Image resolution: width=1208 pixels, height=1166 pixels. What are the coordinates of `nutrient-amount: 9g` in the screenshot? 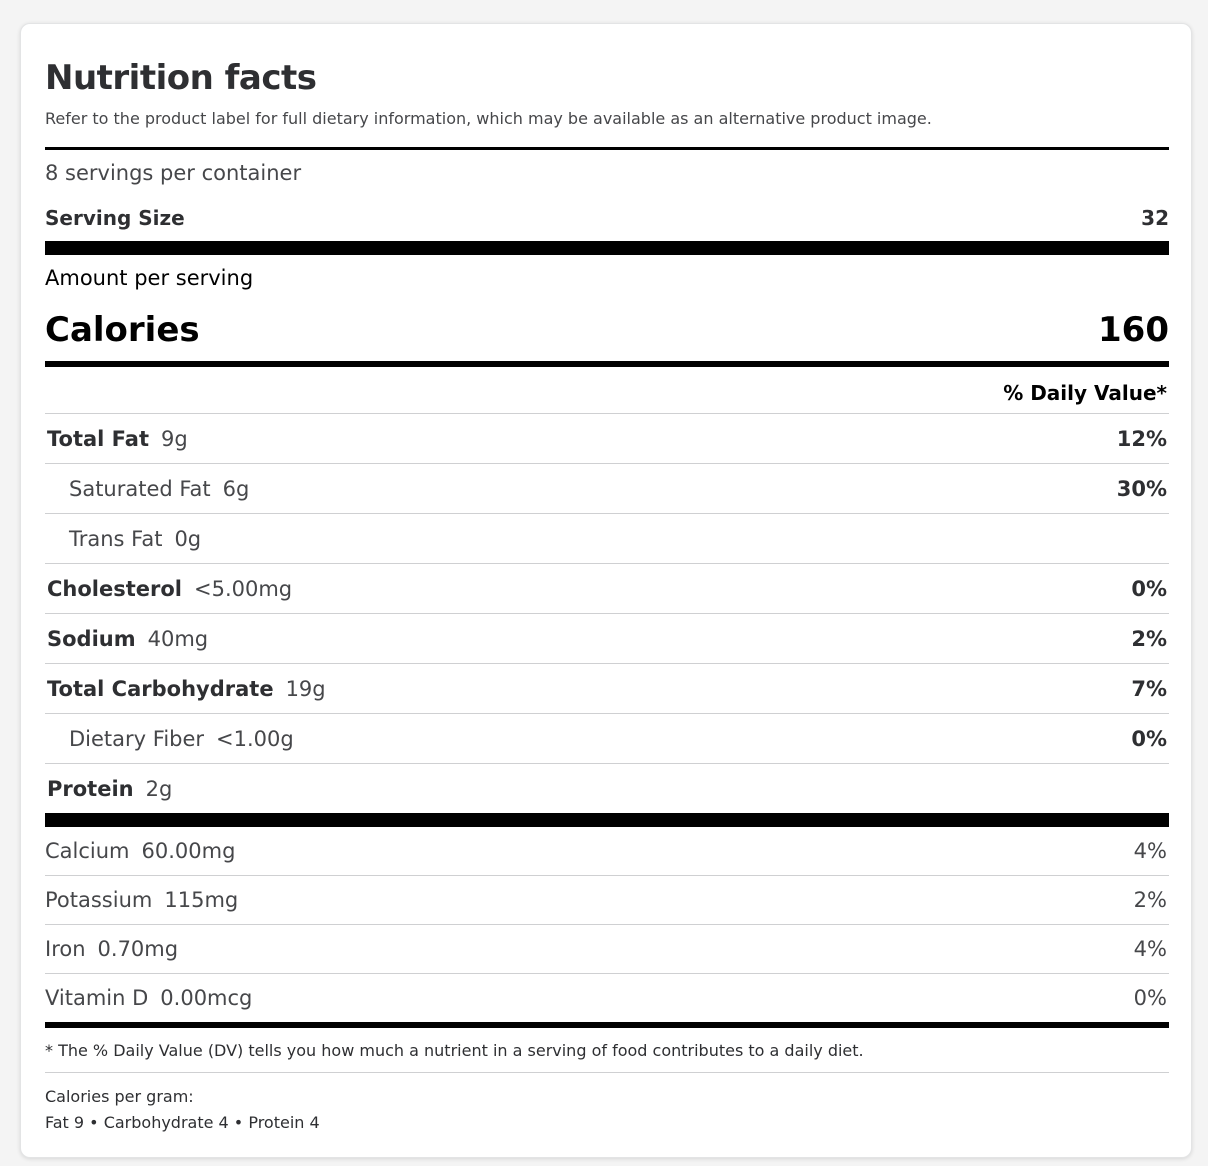 It's located at (174, 438).